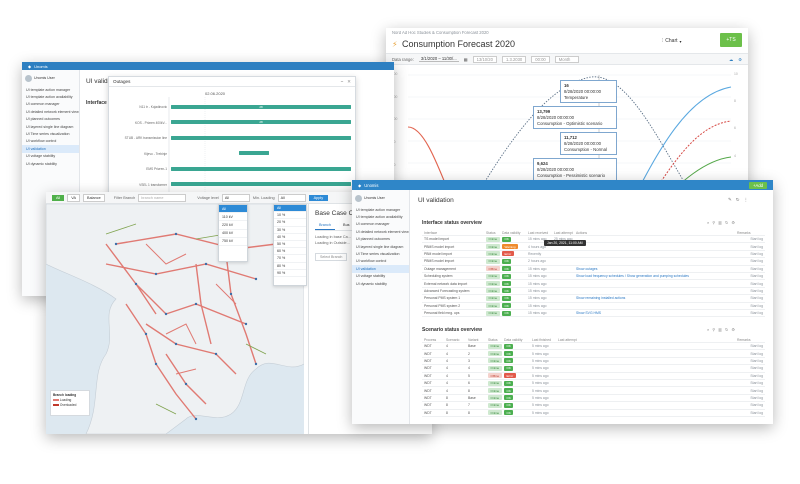 This screenshot has width=800, height=484. I want to click on table-row: WDT 8 8 Online OK 5 mins ago Start log, so click(593, 413).